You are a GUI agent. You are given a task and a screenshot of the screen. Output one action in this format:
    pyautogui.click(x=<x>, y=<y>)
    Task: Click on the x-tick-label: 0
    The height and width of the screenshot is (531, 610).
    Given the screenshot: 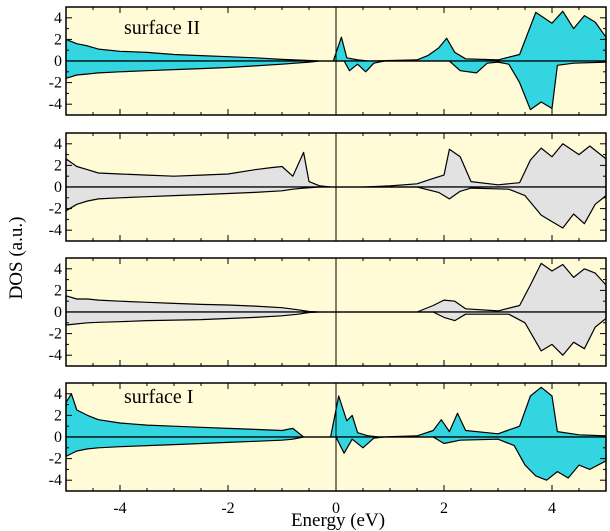 What is the action you would take?
    pyautogui.click(x=336, y=508)
    